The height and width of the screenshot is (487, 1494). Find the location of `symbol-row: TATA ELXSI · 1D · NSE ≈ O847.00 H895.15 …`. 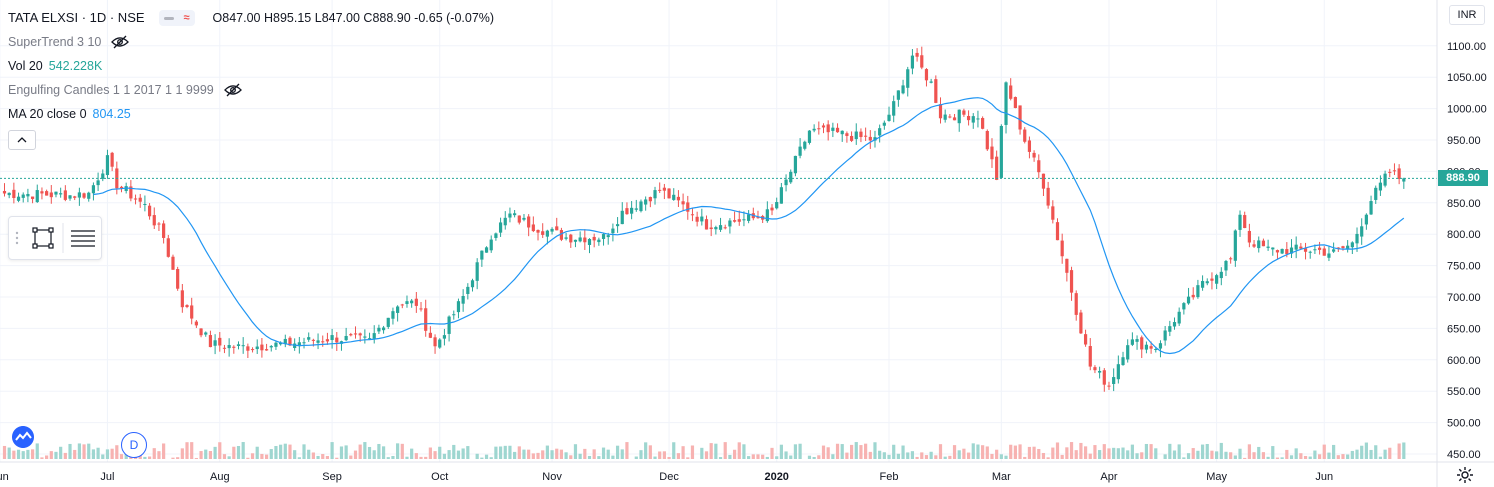

symbol-row: TATA ELXSI · 1D · NSE ≈ O847.00 H895.15 … is located at coordinates (251, 18).